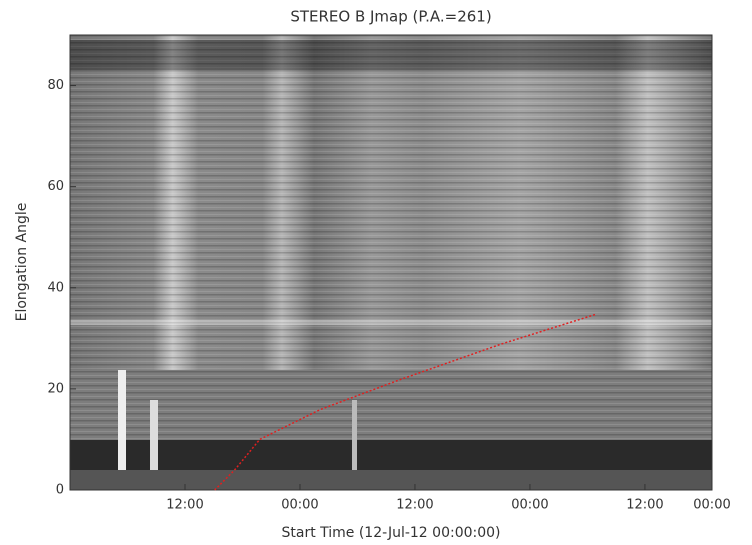 The width and height of the screenshot is (752, 545). I want to click on y-tick-label: 60, so click(55, 186).